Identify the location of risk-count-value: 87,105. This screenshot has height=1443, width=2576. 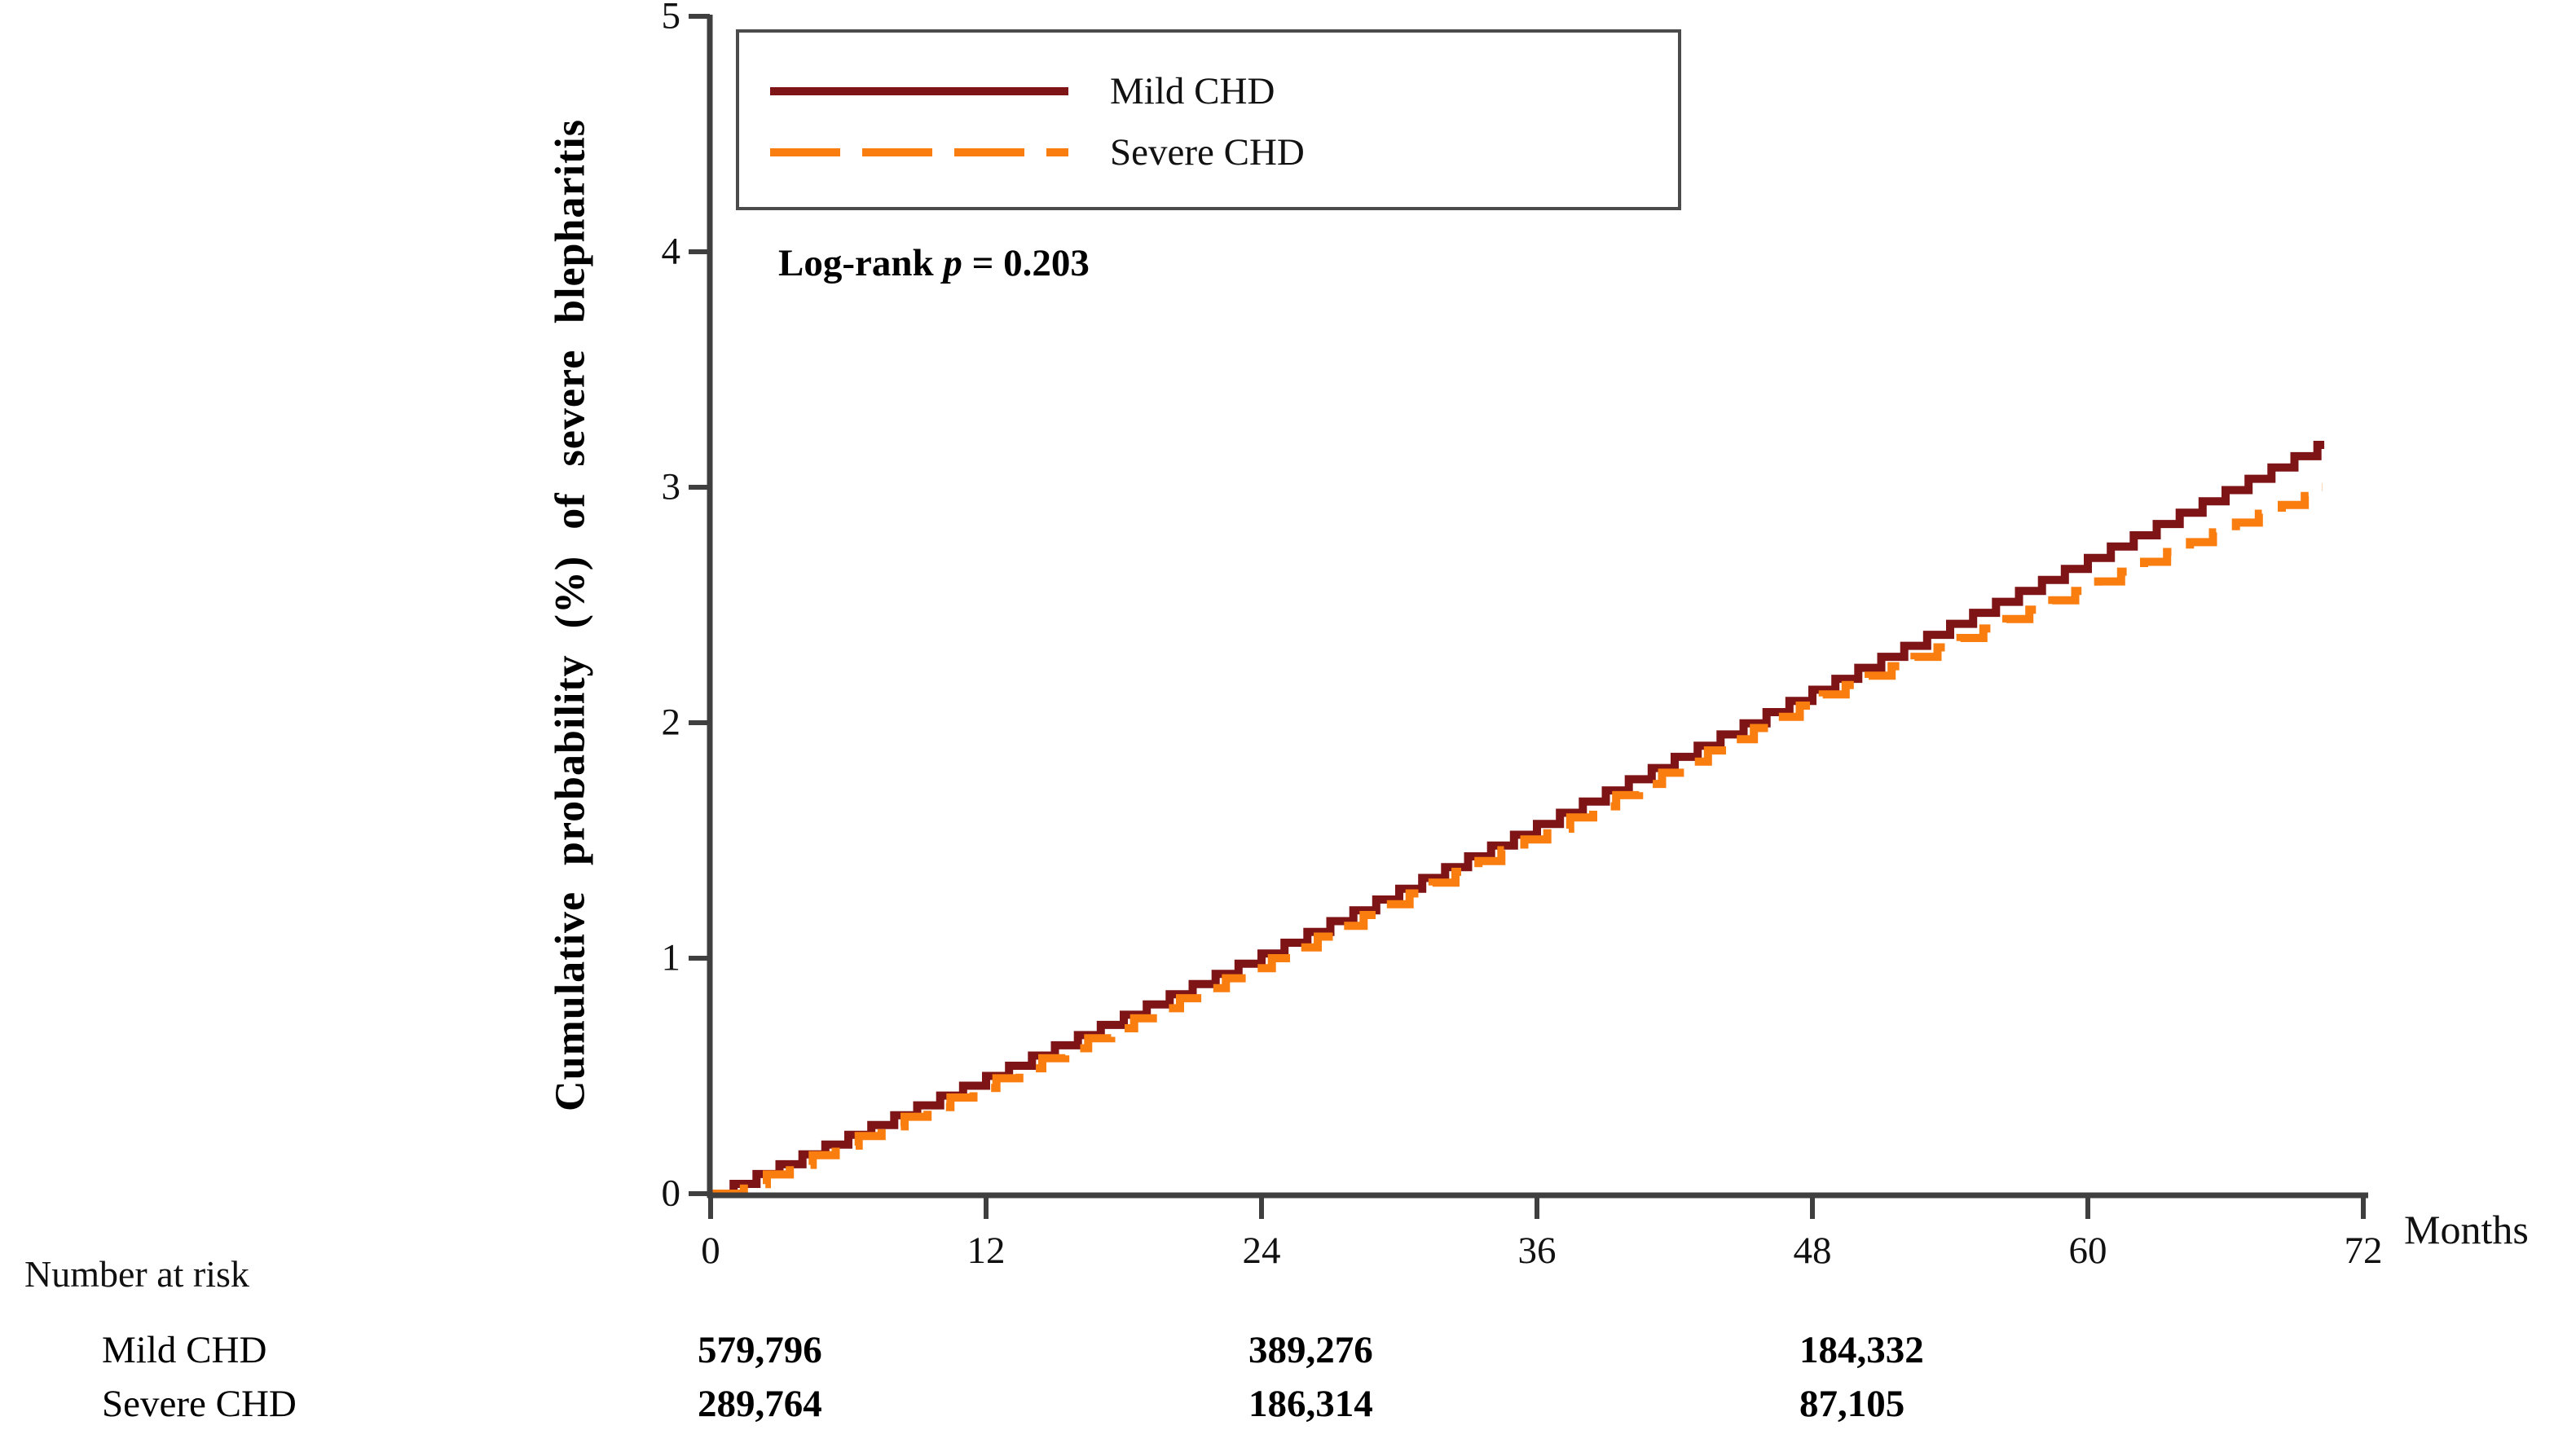
(1852, 1404).